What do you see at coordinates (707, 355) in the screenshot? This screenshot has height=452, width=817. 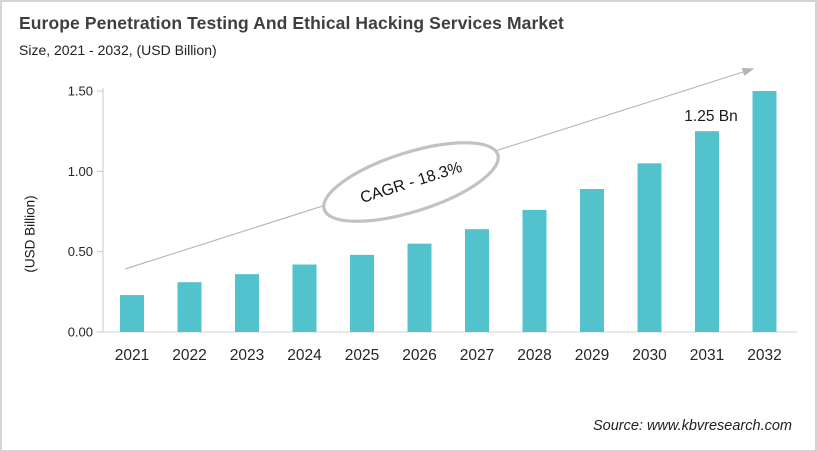 I see `x-tick-label: 2031` at bounding box center [707, 355].